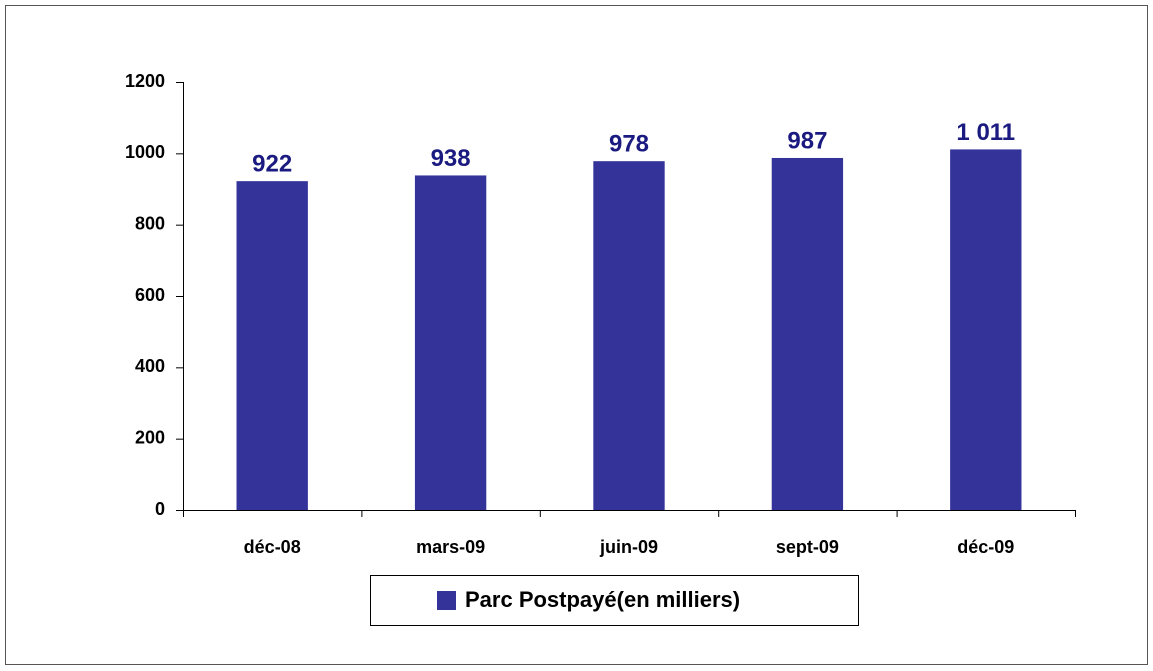  What do you see at coordinates (150, 437) in the screenshot?
I see `y-tick-label: 200` at bounding box center [150, 437].